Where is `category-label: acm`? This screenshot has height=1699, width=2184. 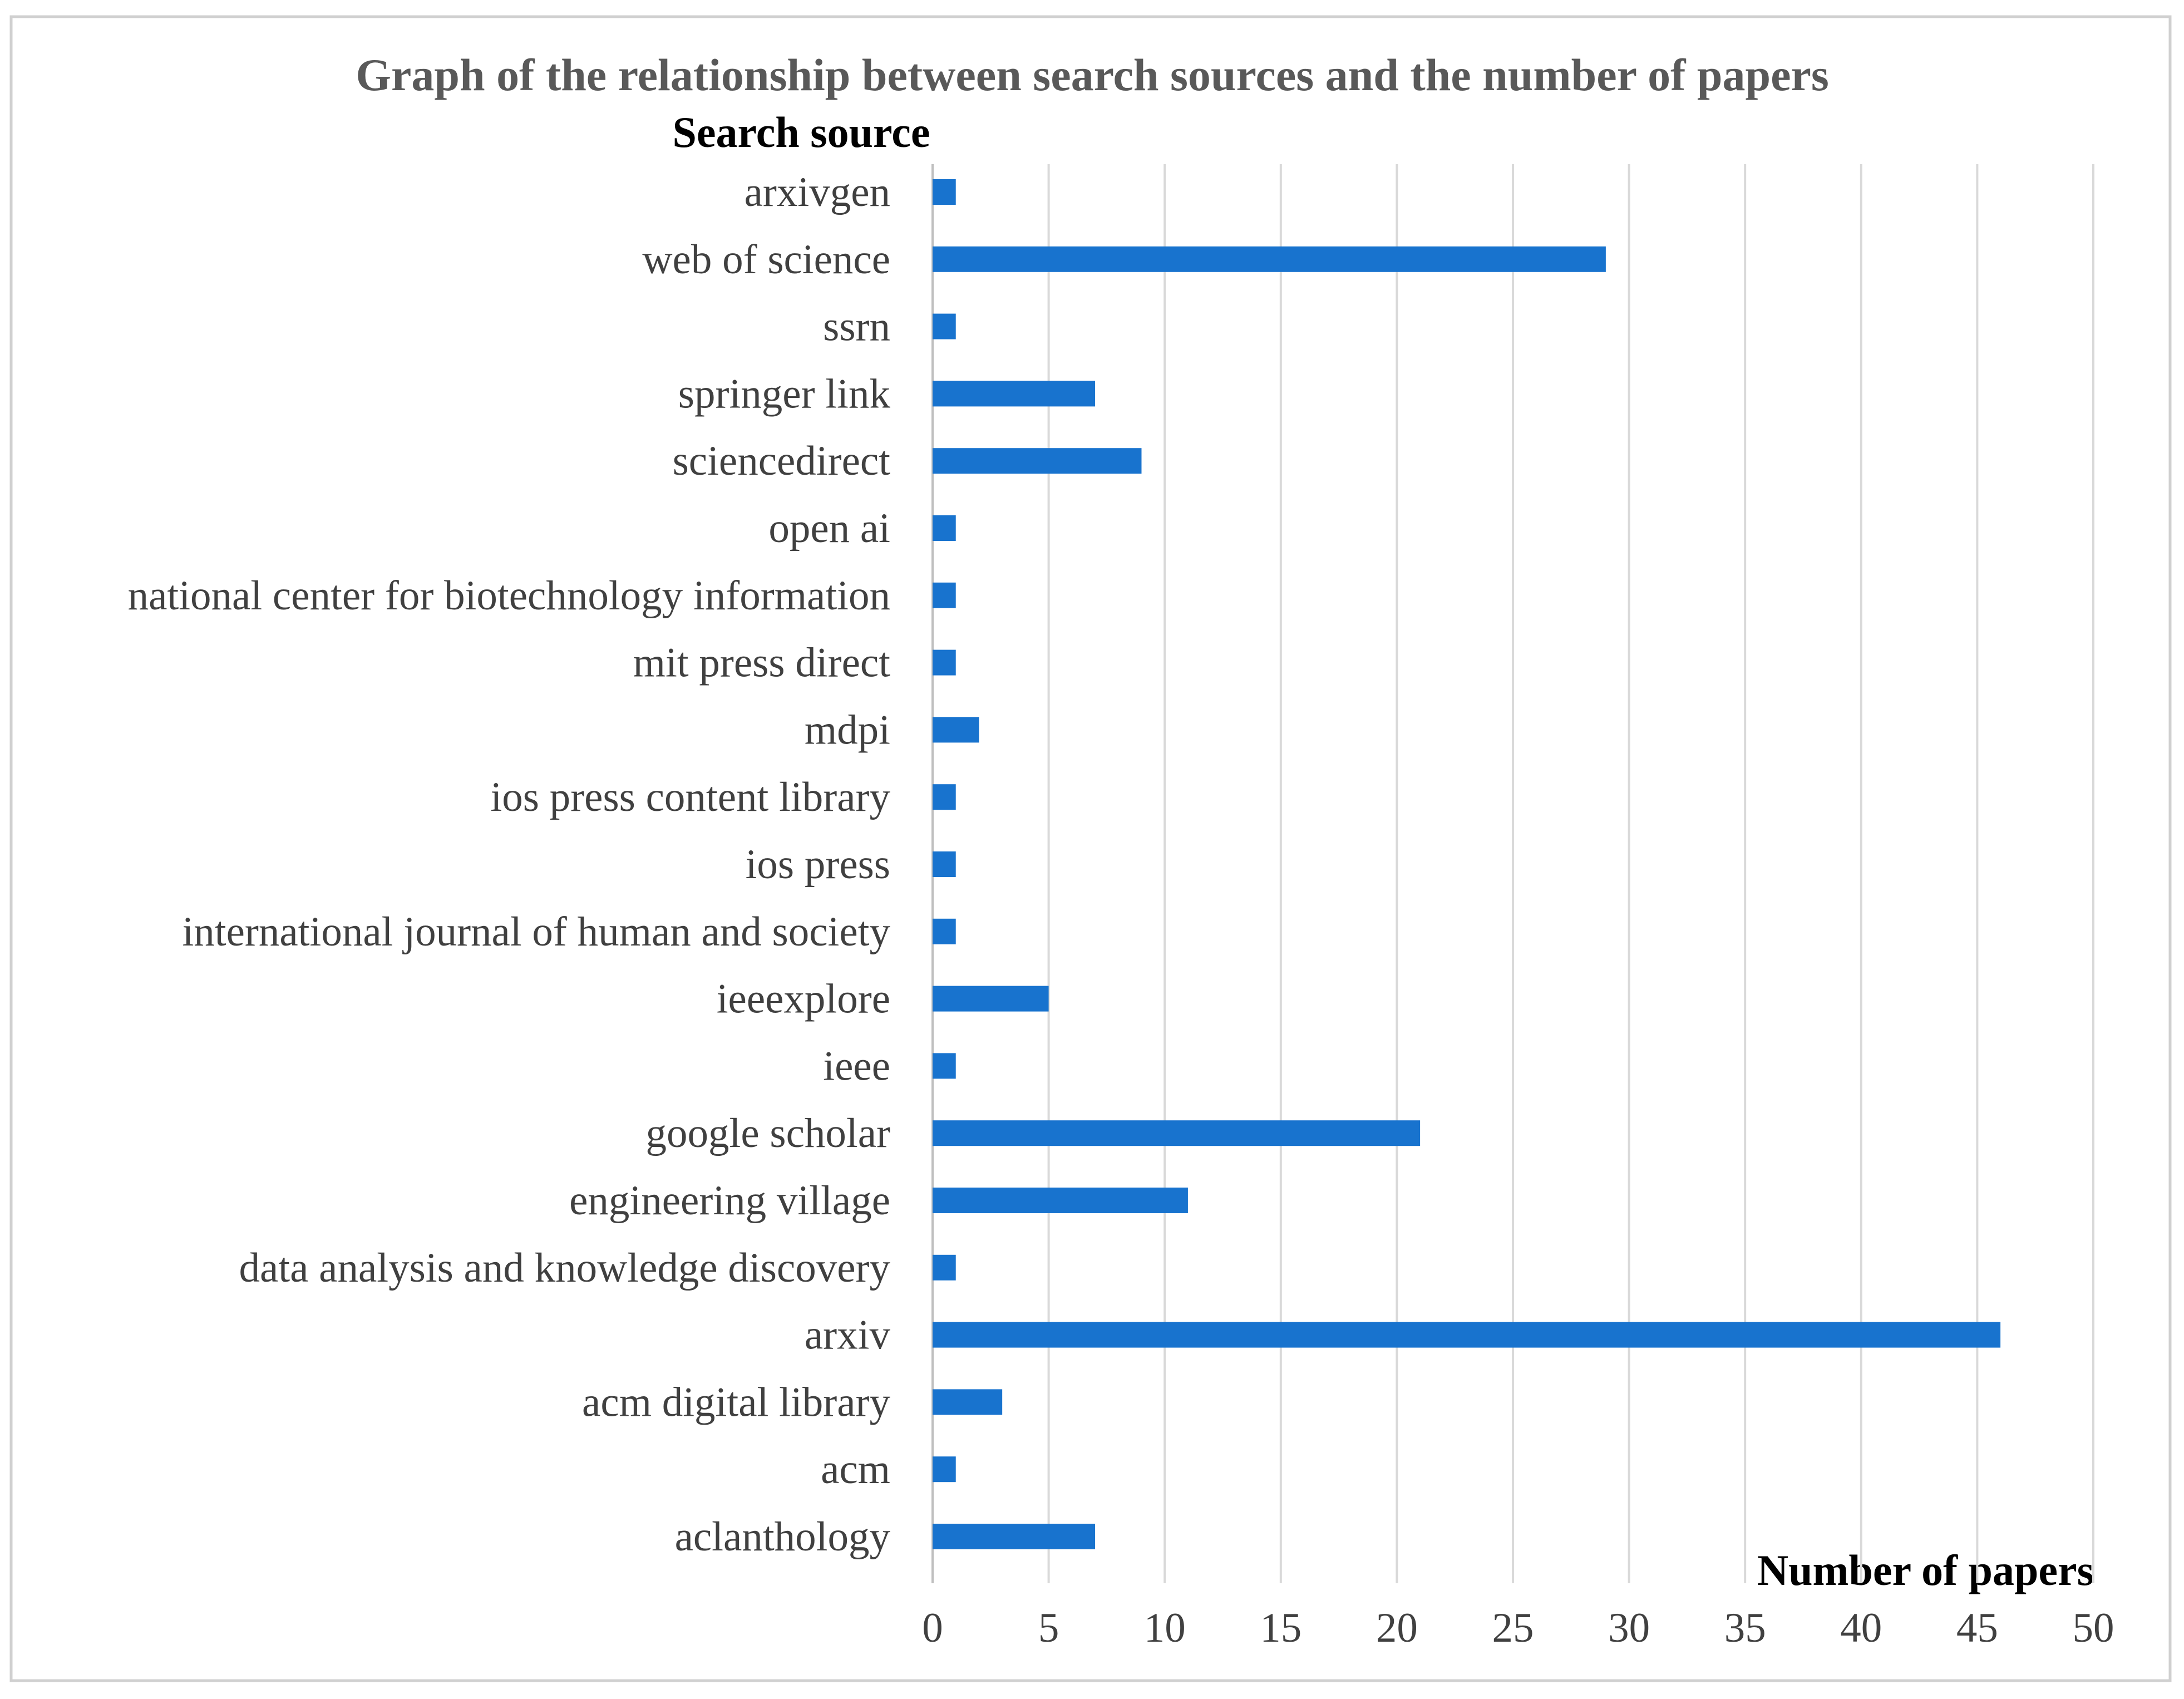 category-label: acm is located at coordinates (855, 1469).